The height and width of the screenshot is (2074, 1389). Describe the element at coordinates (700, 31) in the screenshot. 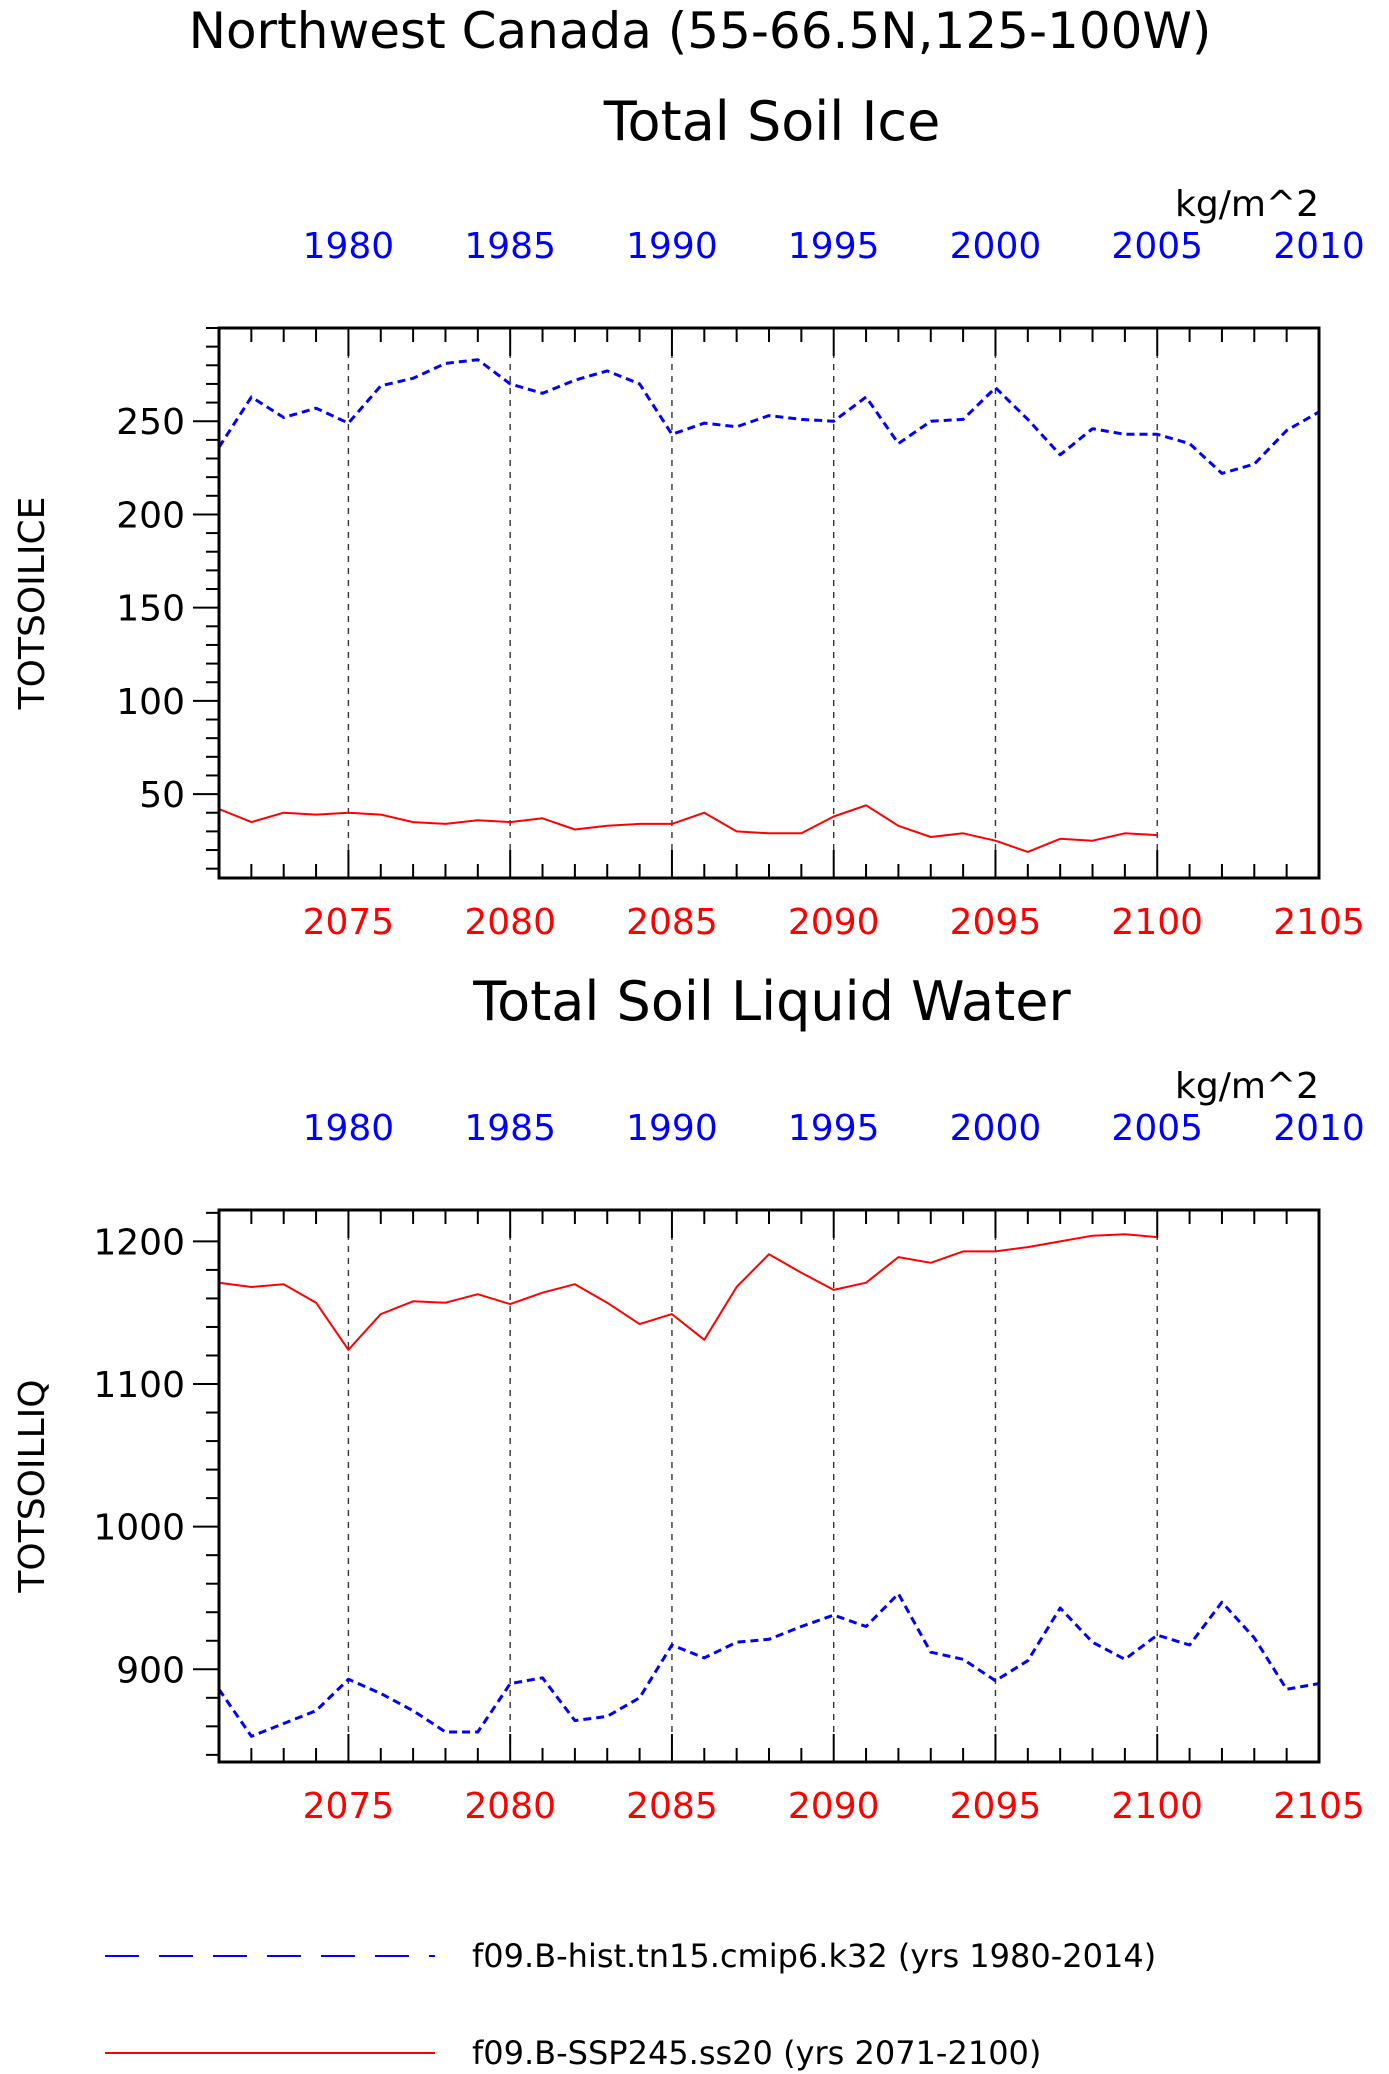

I see `figure-title: Northwest Canada (55-66.5N,125-100W)` at that location.